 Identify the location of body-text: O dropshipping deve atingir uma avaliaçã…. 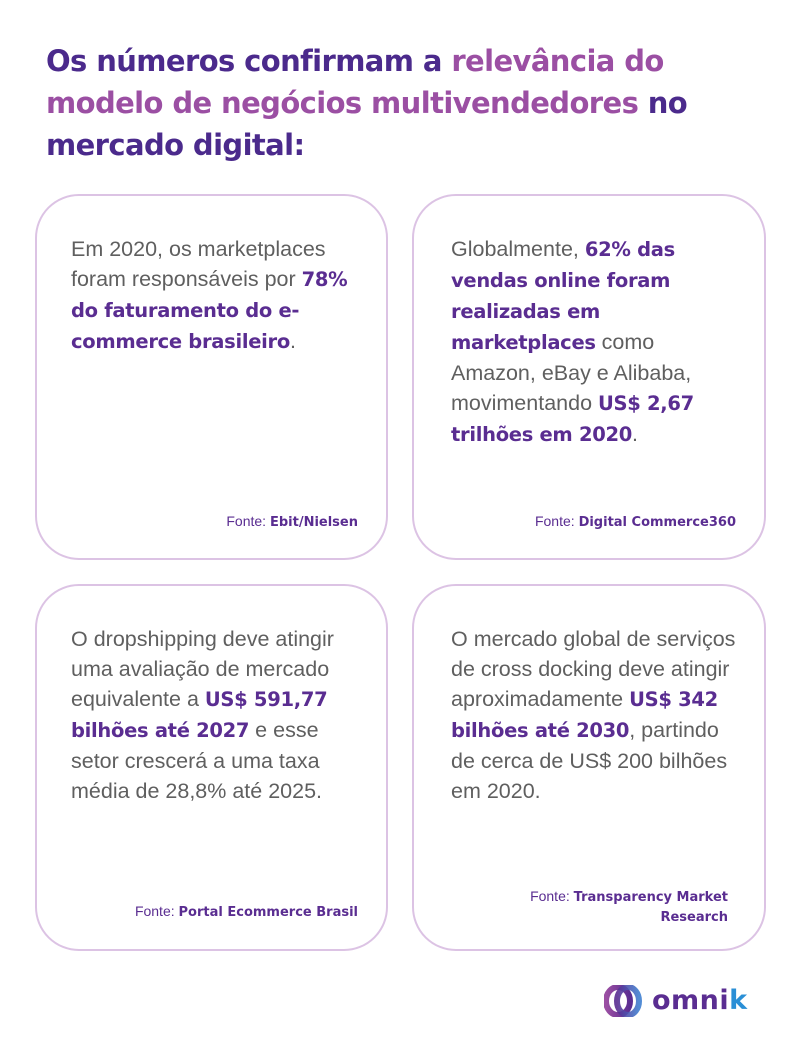
(202, 669).